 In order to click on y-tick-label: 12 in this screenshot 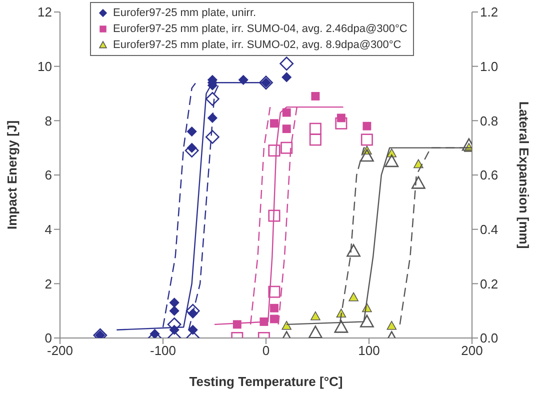, I will do `click(45, 12)`.